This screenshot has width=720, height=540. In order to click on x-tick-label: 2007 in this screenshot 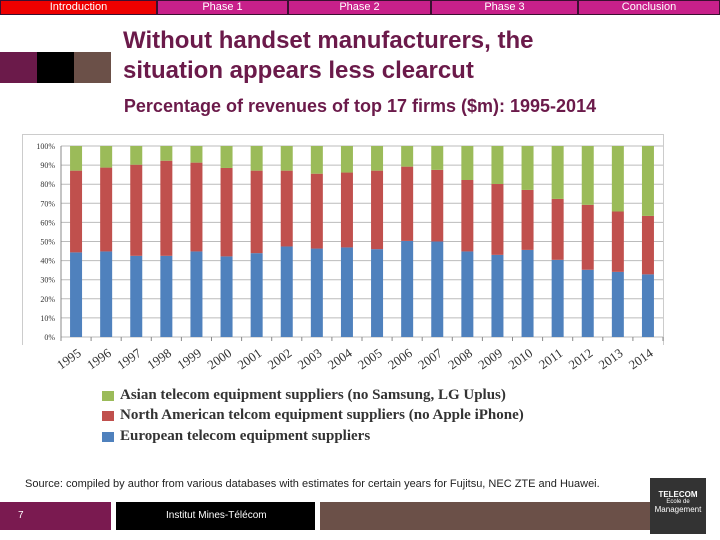, I will do `click(430, 358)`.